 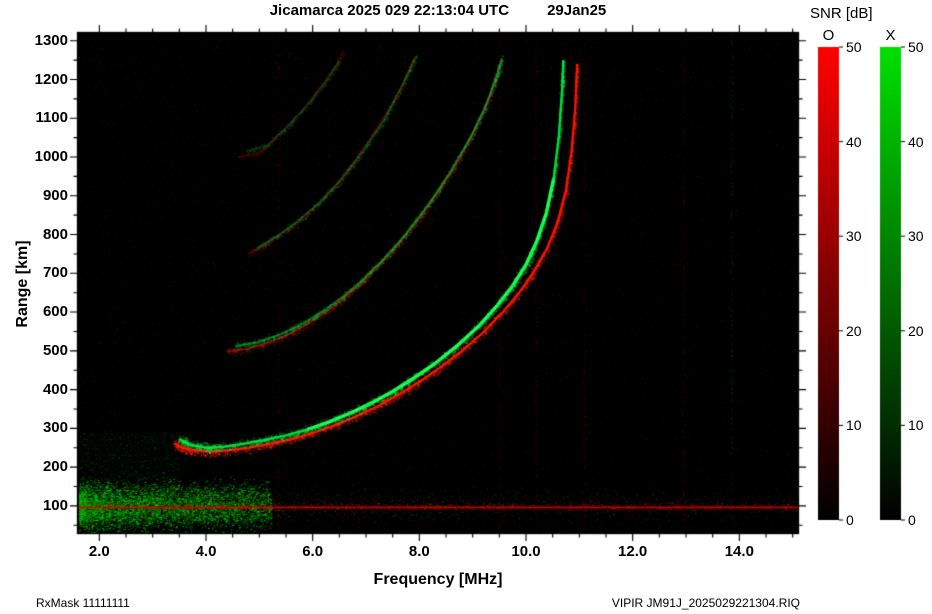 What do you see at coordinates (55, 234) in the screenshot?
I see `y-tick-label: 800` at bounding box center [55, 234].